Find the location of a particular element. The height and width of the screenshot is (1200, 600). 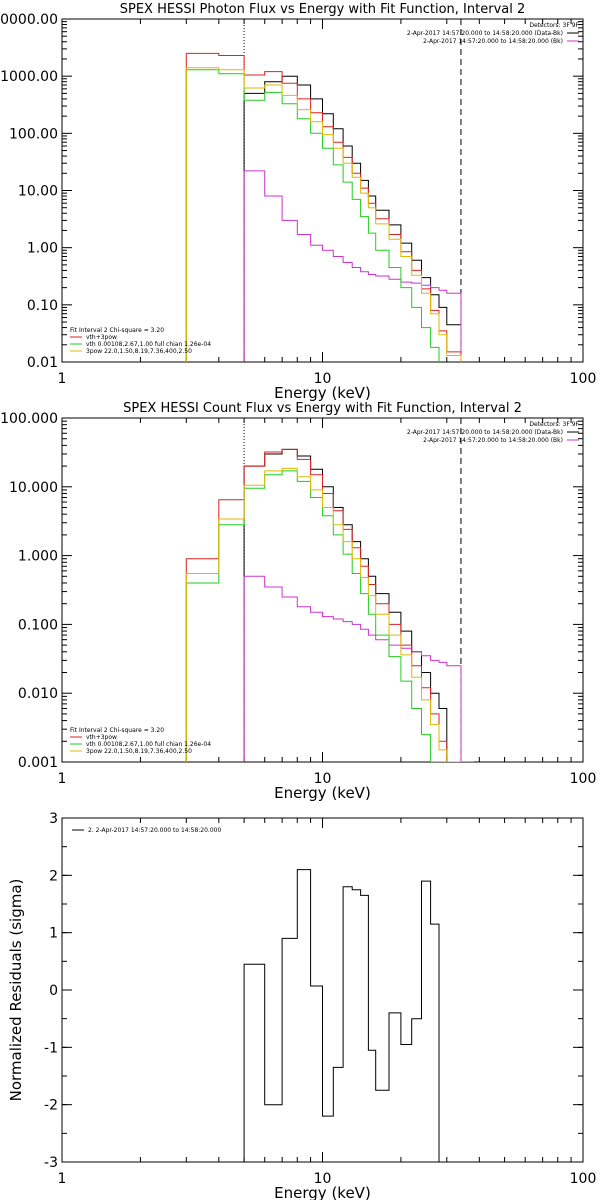

y-tick-label: 100.00 is located at coordinates (33, 134).